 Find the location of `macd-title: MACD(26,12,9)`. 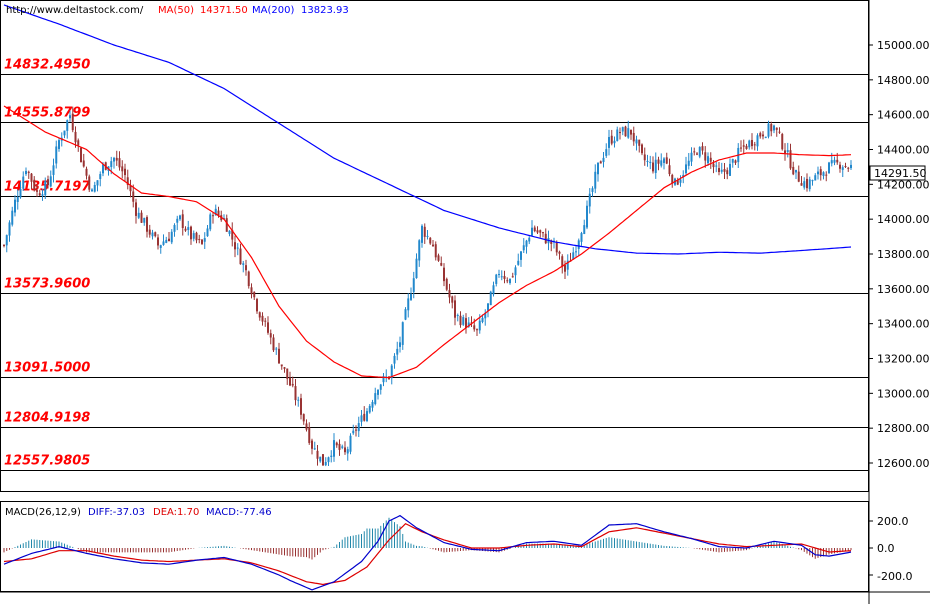

macd-title: MACD(26,12,9) is located at coordinates (43, 512).